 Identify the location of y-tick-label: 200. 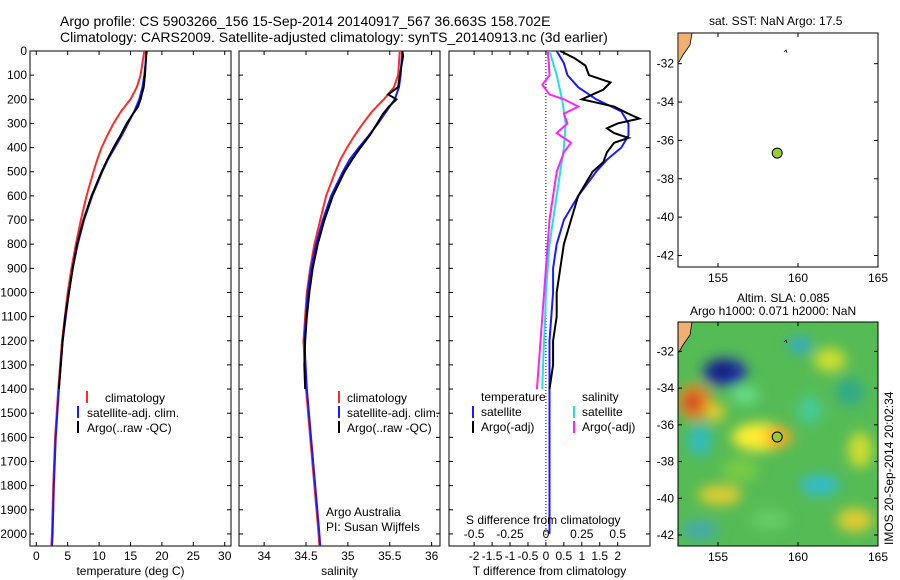
(17, 99).